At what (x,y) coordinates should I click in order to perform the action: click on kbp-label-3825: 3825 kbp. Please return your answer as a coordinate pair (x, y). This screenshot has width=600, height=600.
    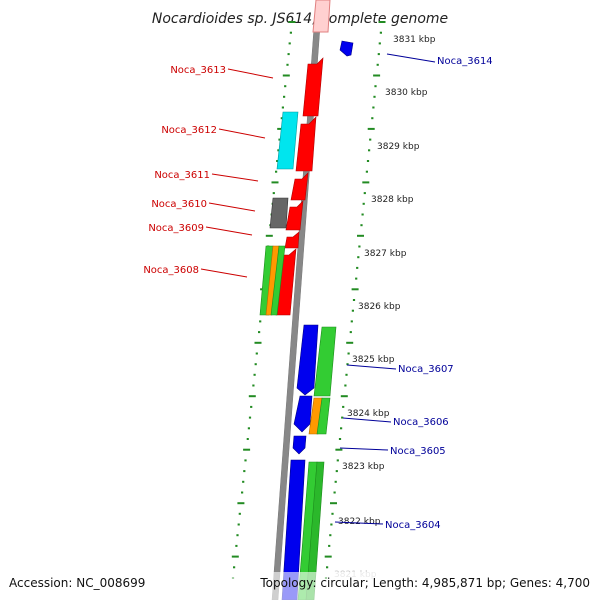
    Looking at the image, I should click on (373, 360).